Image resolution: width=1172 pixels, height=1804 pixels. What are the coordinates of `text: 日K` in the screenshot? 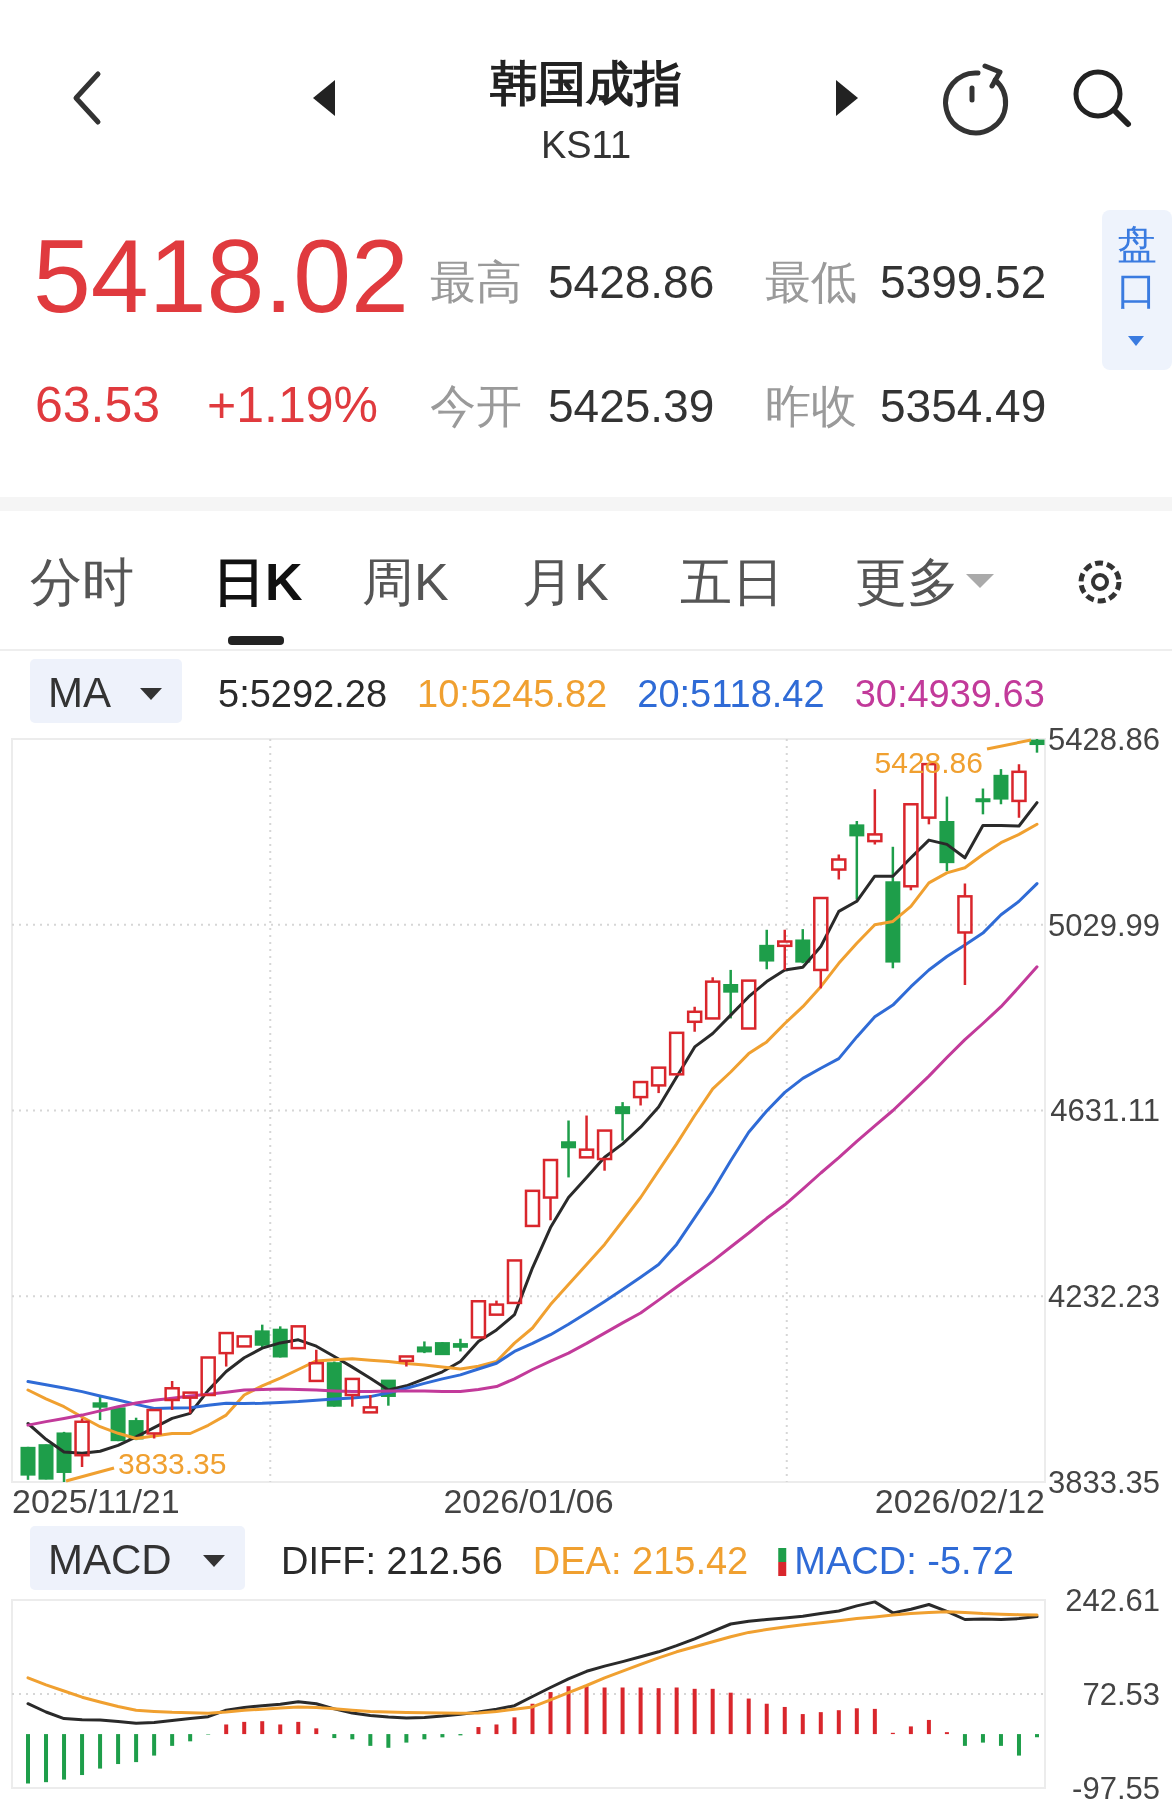 It's located at (258, 582).